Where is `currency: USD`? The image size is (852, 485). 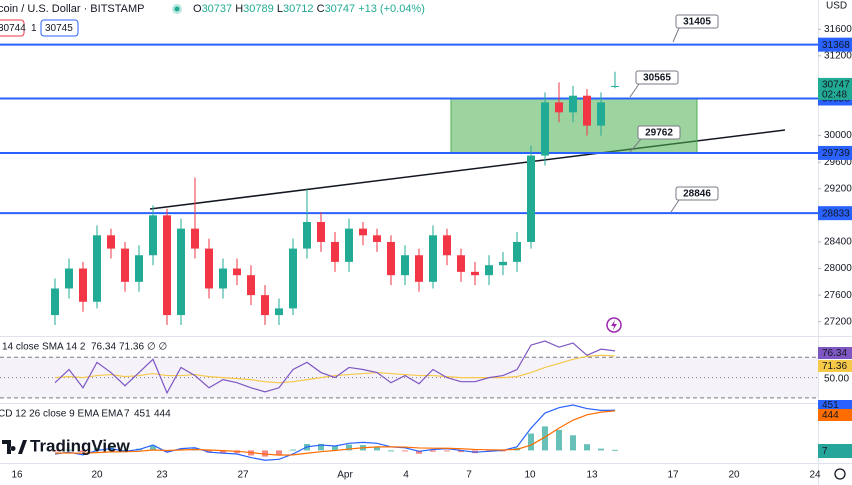
currency: USD is located at coordinates (836, 6).